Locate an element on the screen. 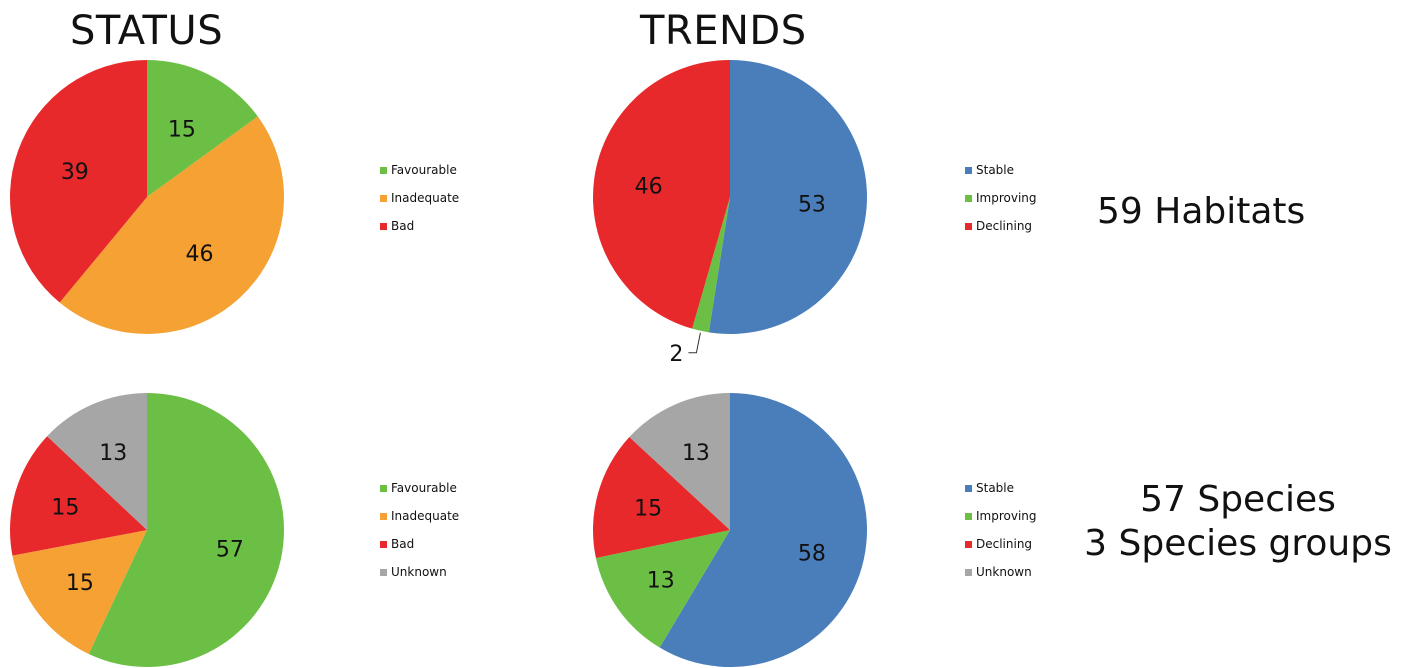  species-trends-pie: 58 13 15 13 is located at coordinates (730, 530).